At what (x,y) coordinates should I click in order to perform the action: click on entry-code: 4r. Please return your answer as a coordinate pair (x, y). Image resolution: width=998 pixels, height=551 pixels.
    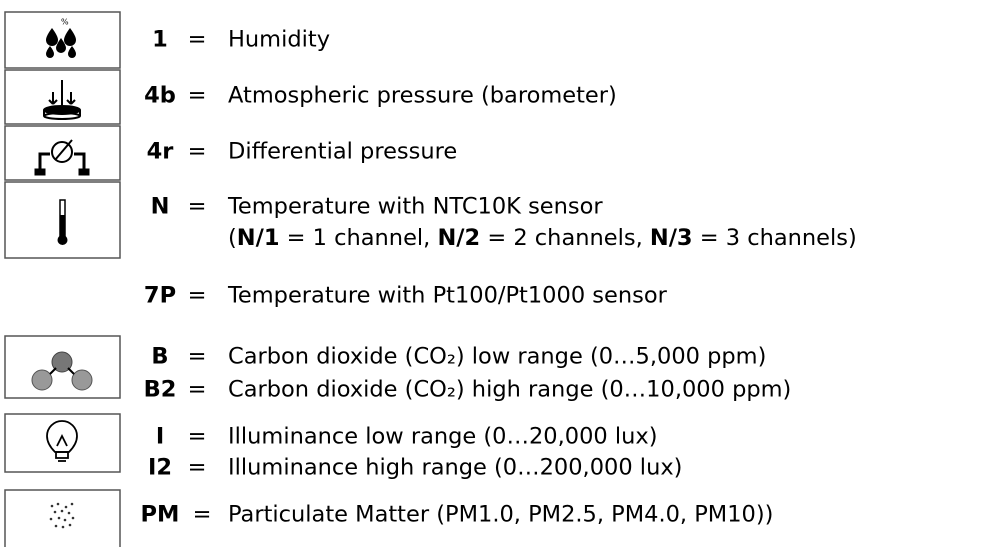
    Looking at the image, I should click on (161, 152).